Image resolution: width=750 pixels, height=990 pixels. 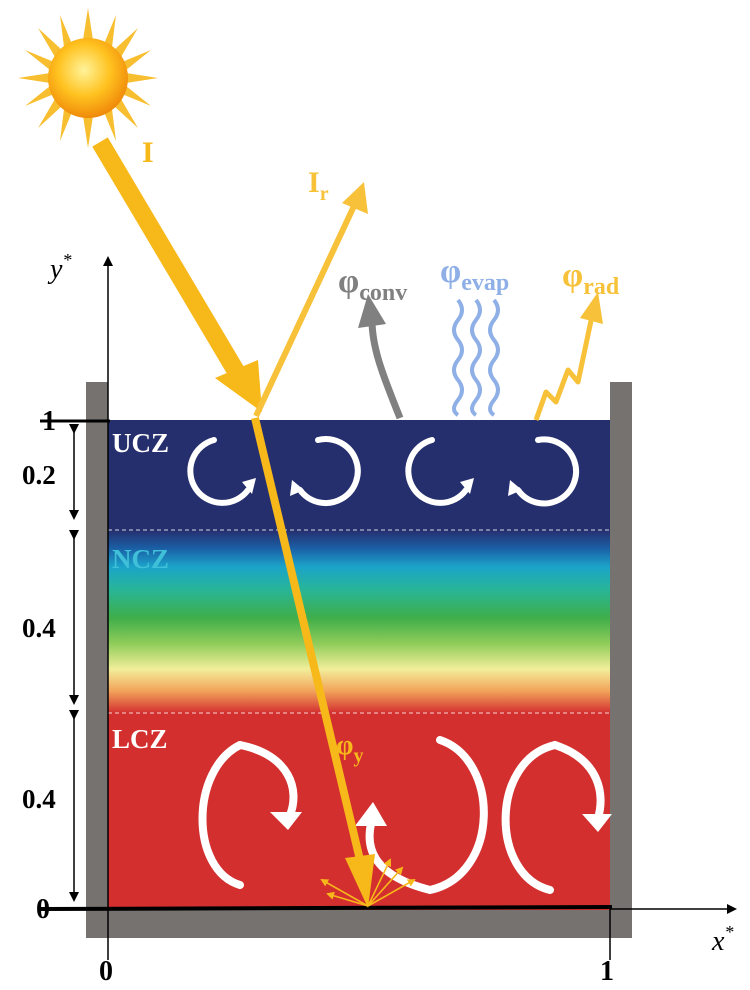 What do you see at coordinates (591, 278) in the screenshot?
I see `radiation-flux-label: φrad` at bounding box center [591, 278].